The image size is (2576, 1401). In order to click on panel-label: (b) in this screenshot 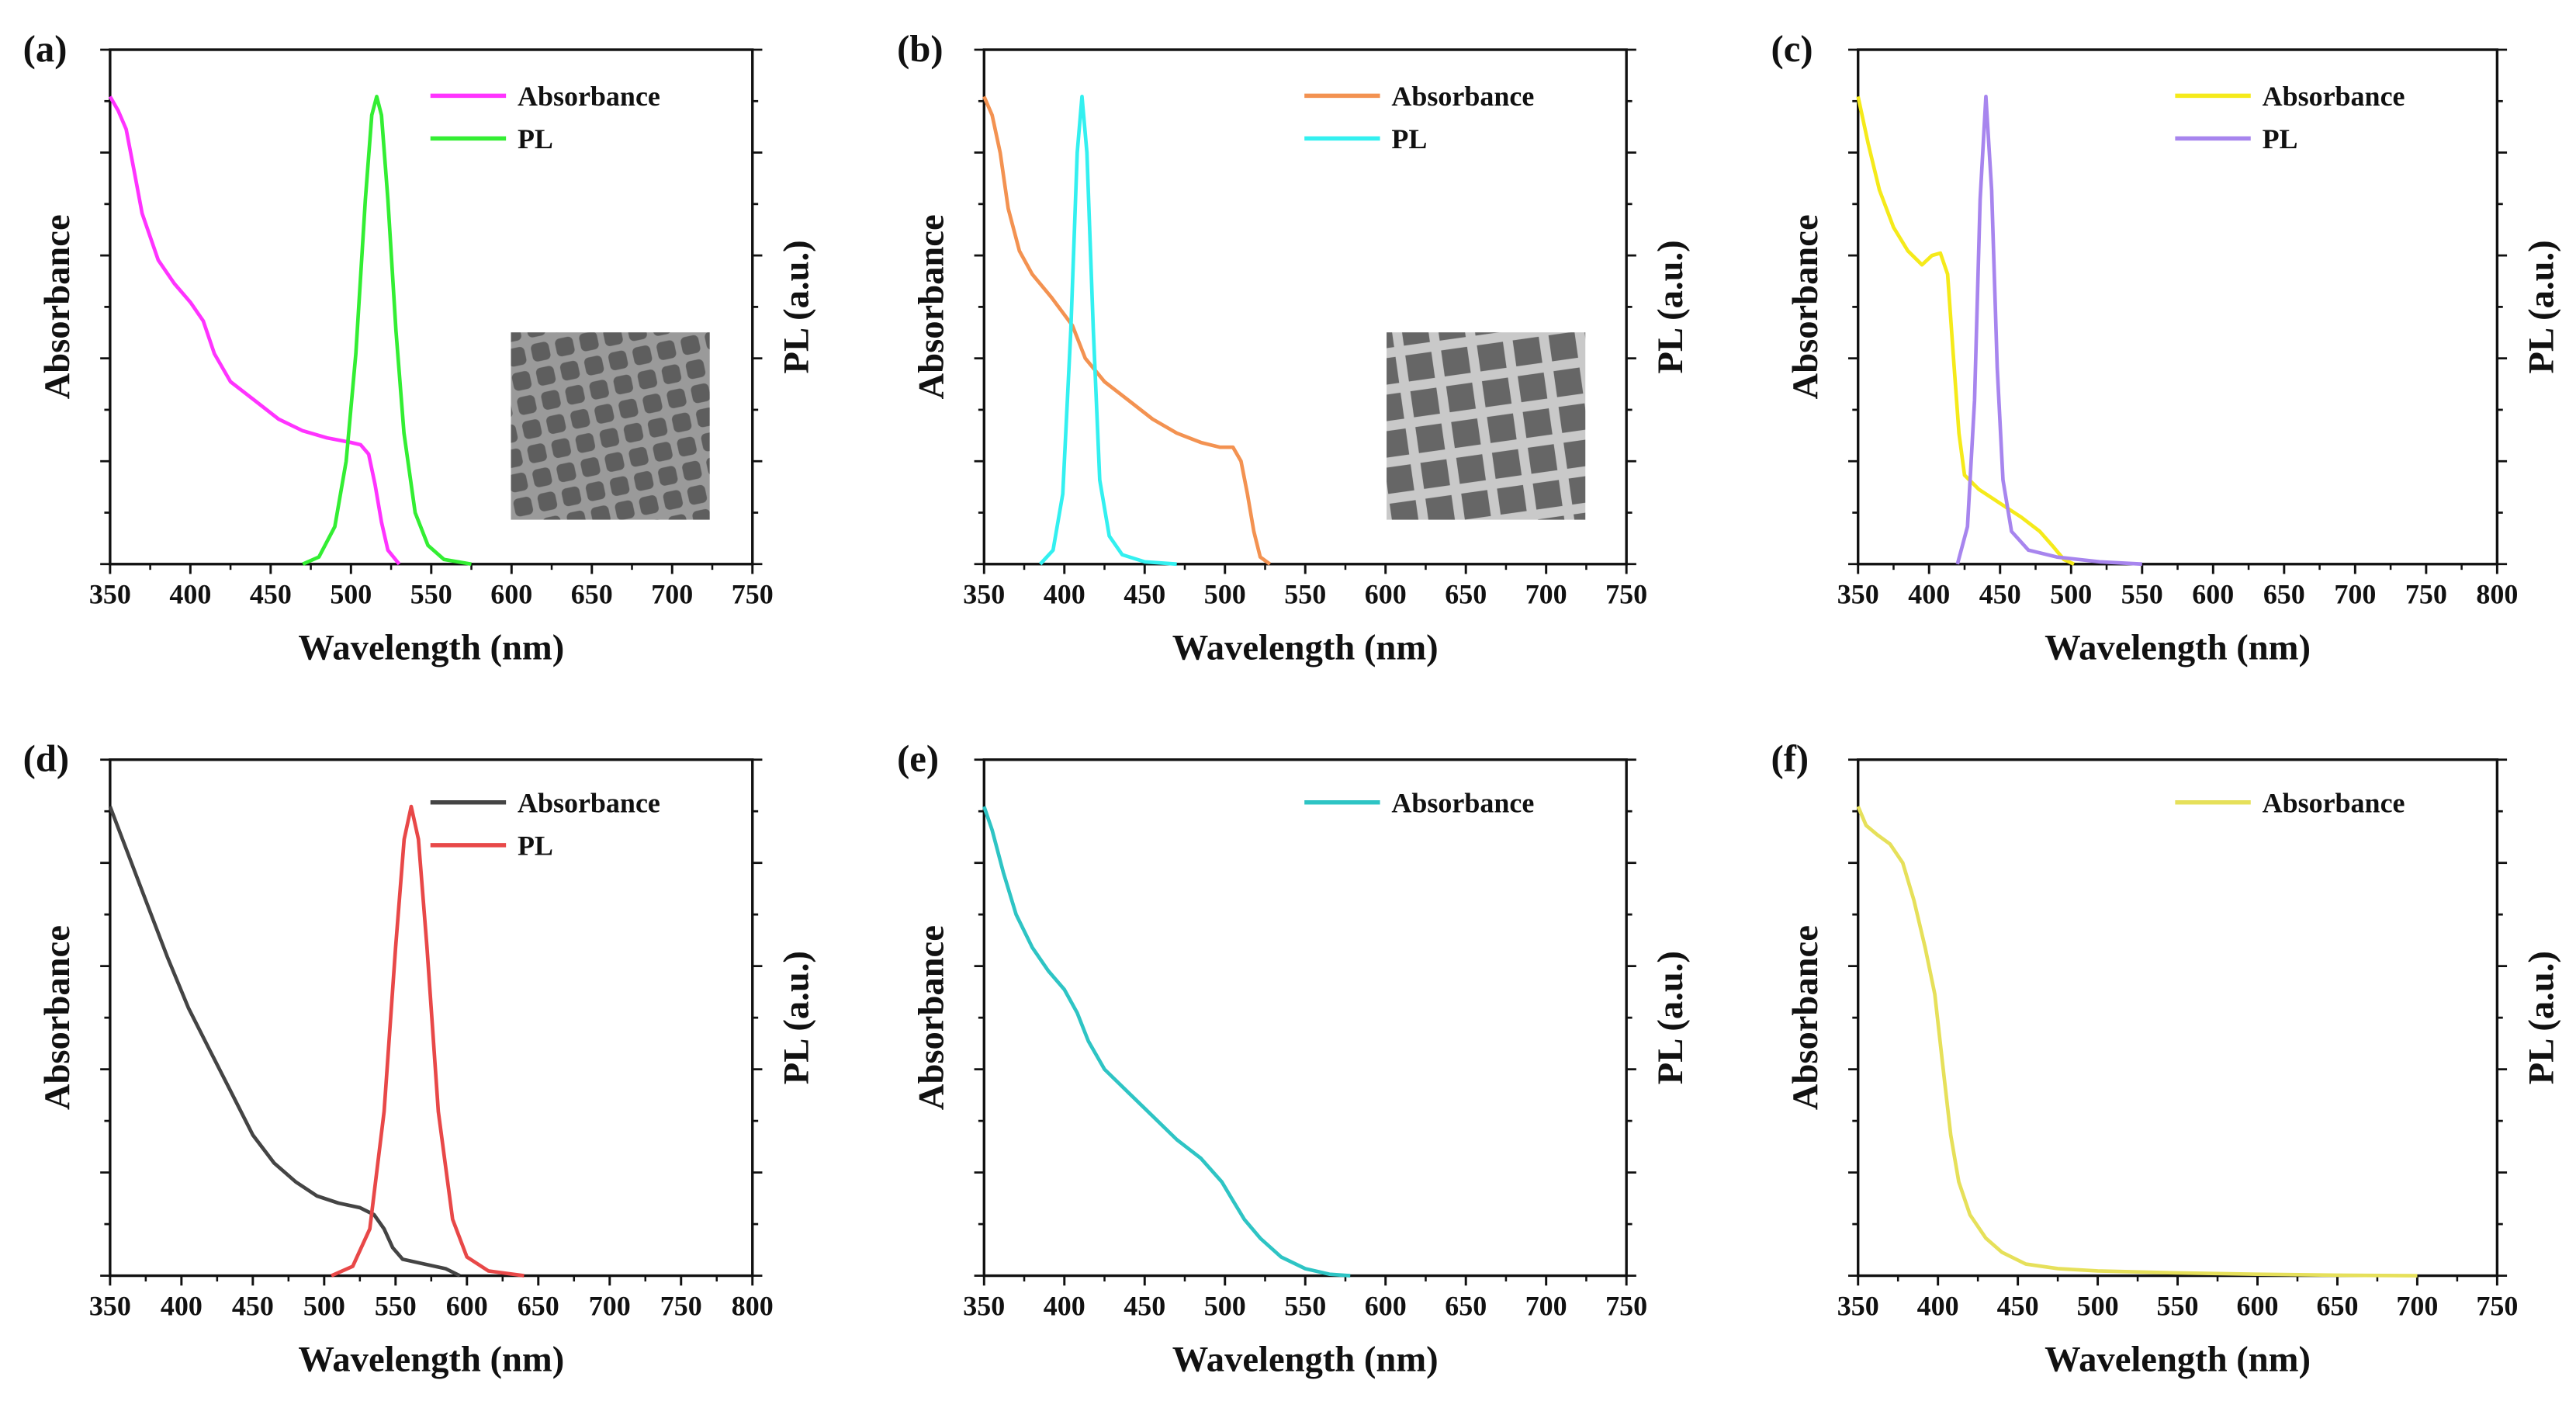, I will do `click(920, 49)`.